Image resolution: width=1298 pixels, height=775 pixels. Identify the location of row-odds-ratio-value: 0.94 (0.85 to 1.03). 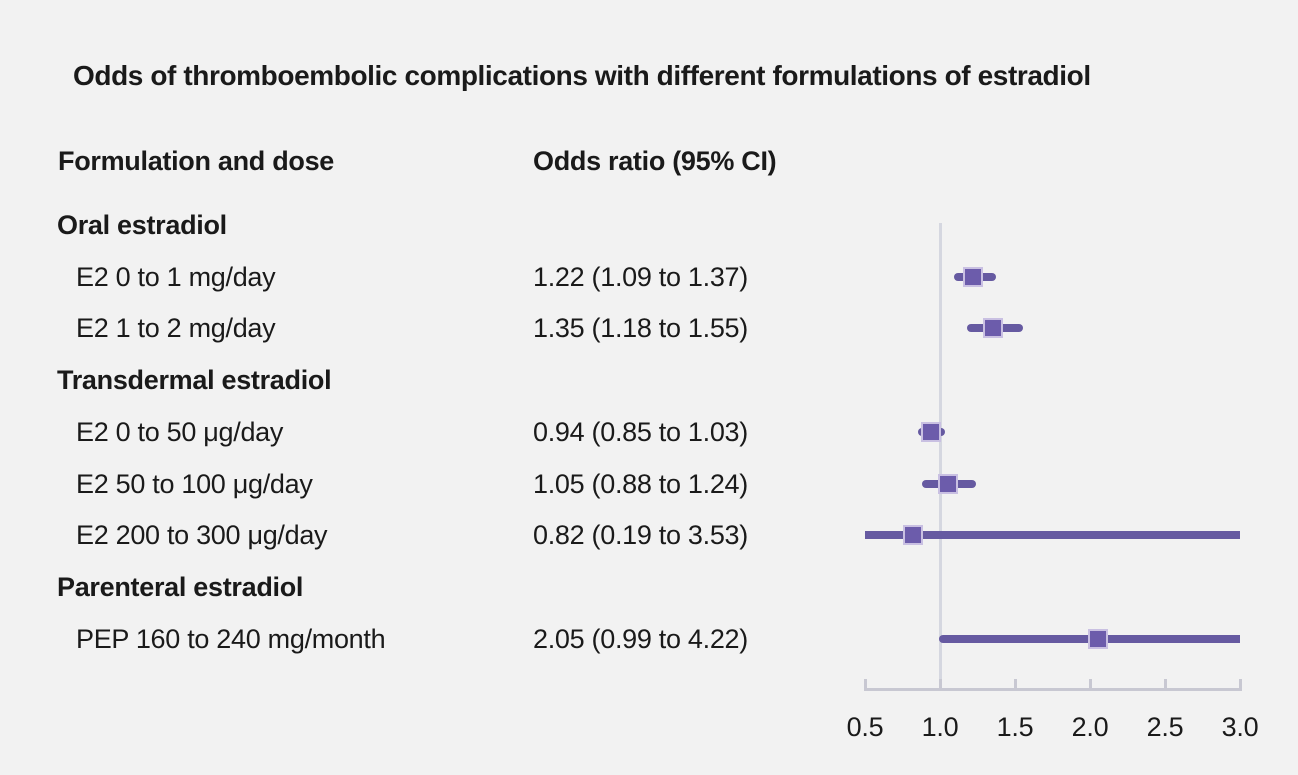
(640, 431).